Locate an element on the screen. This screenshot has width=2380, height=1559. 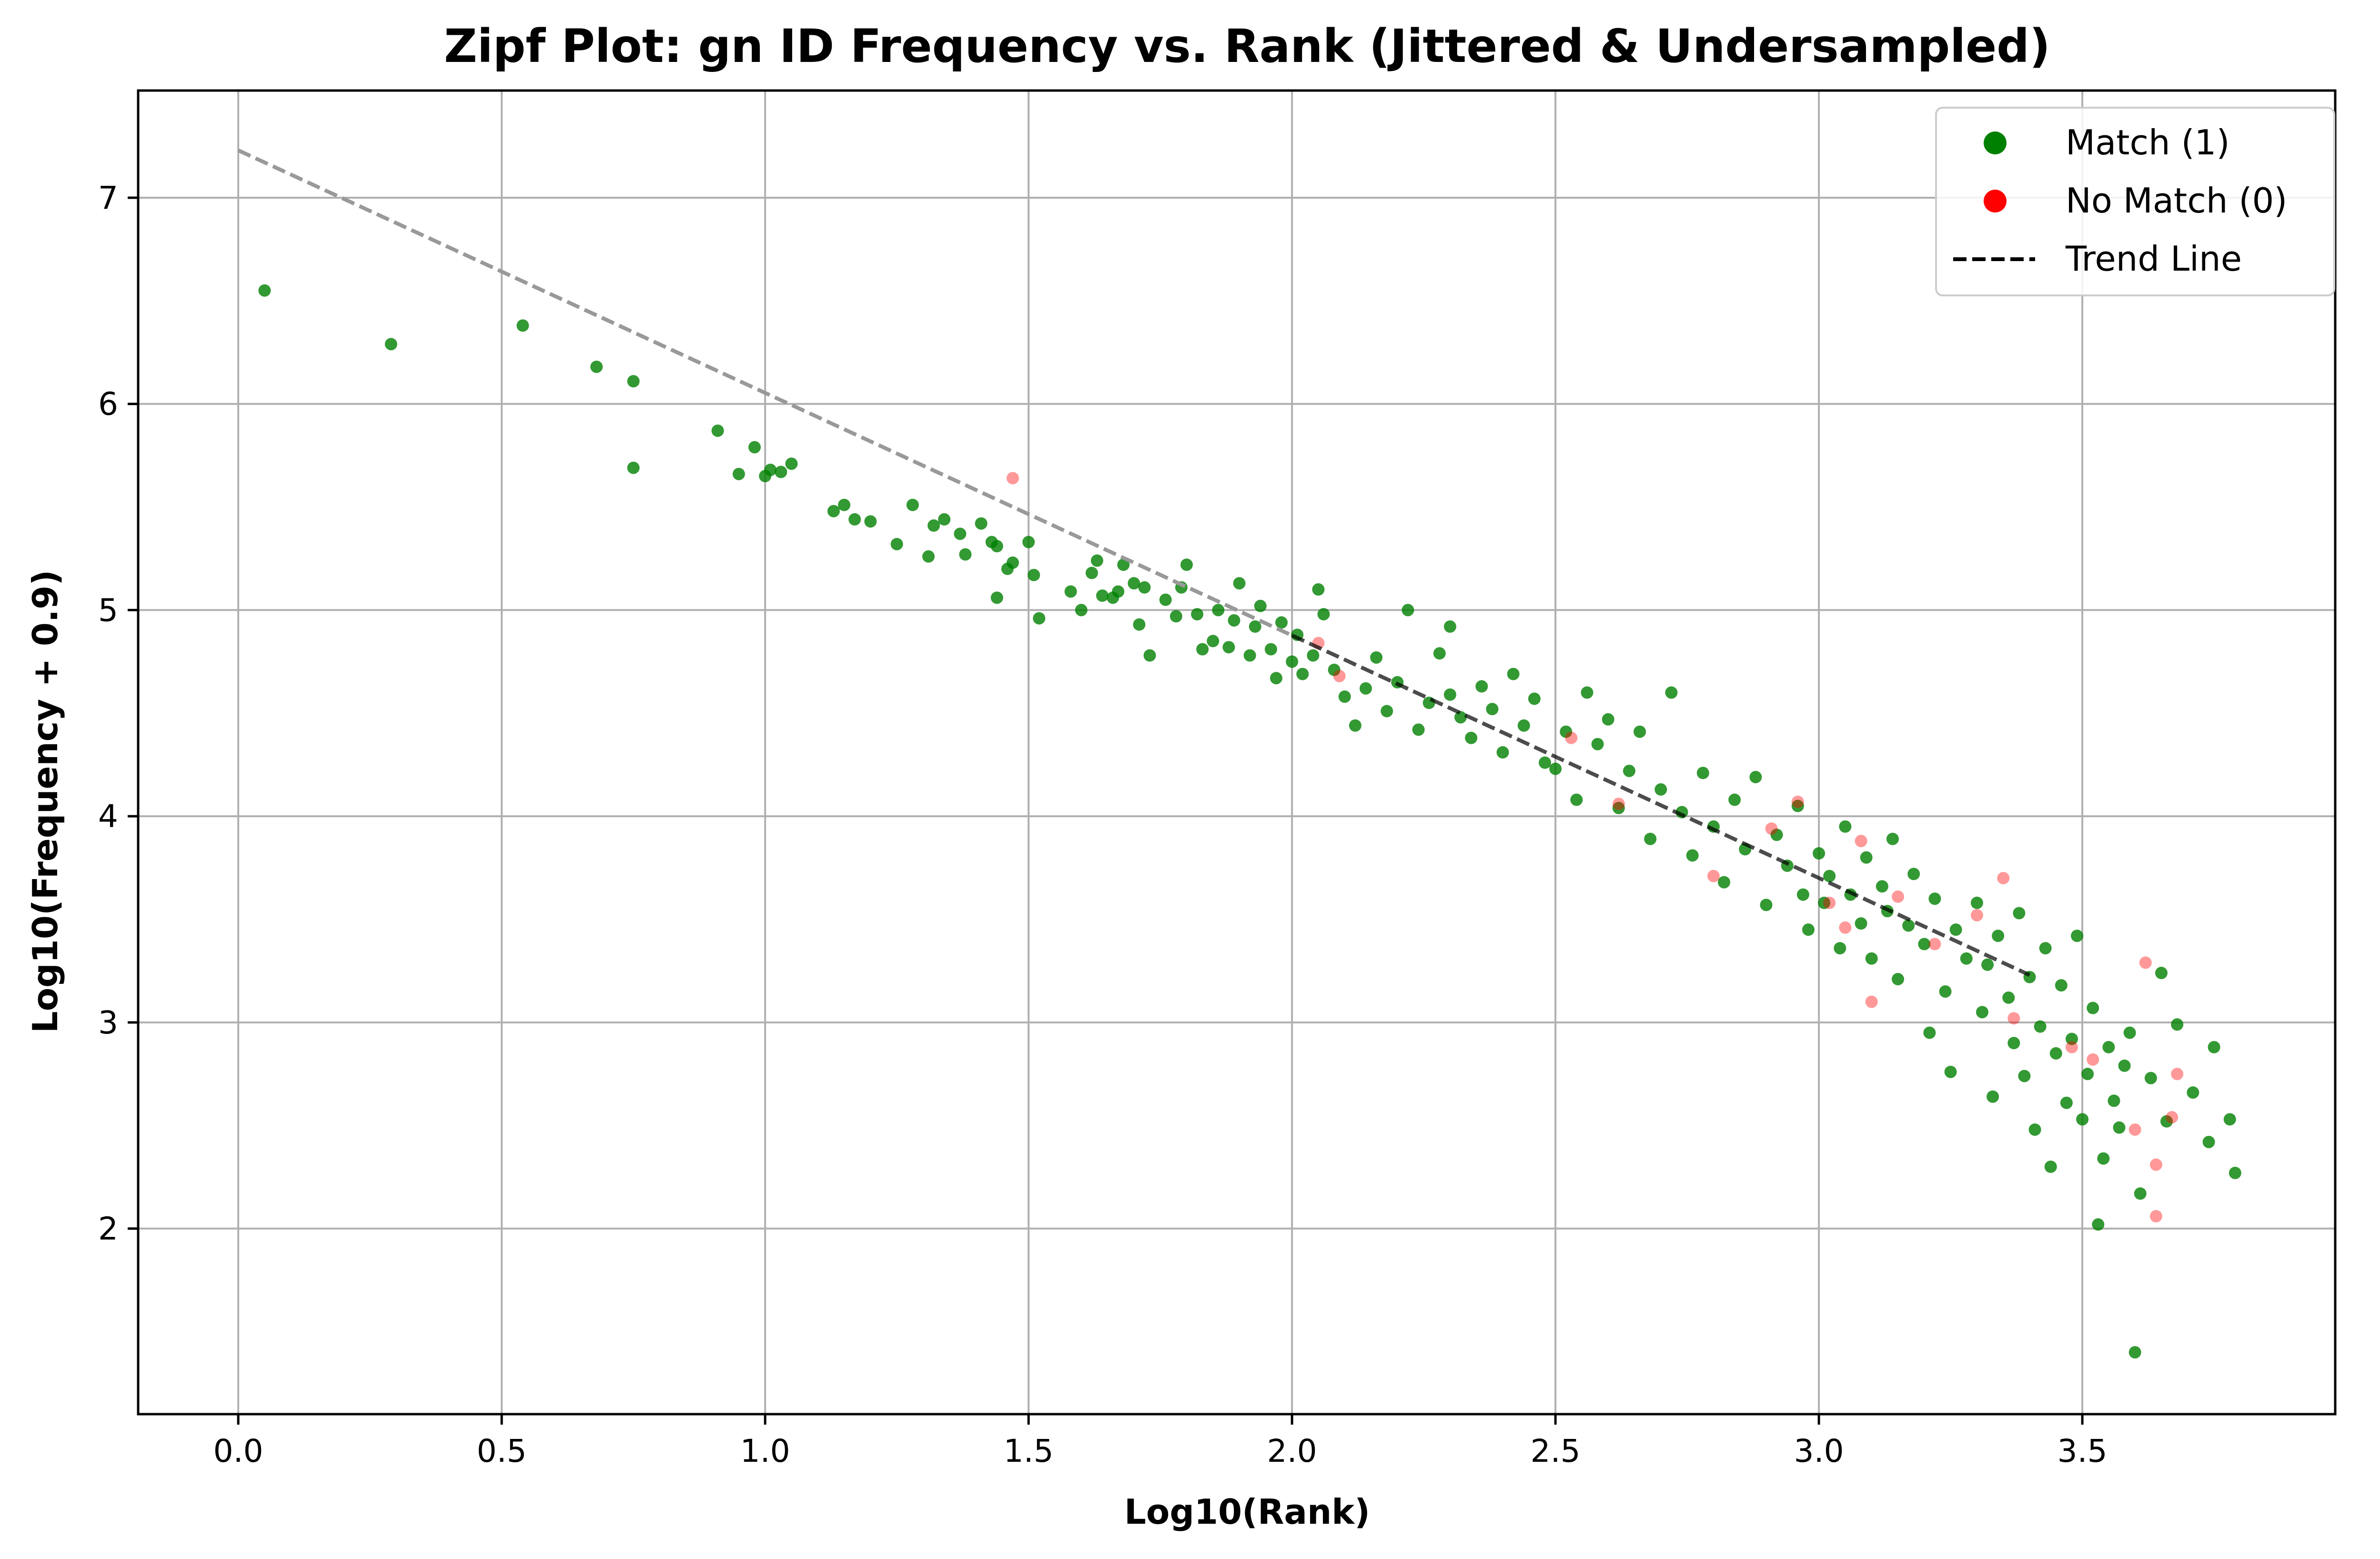
legend-no-match-marker is located at coordinates (1995, 201).